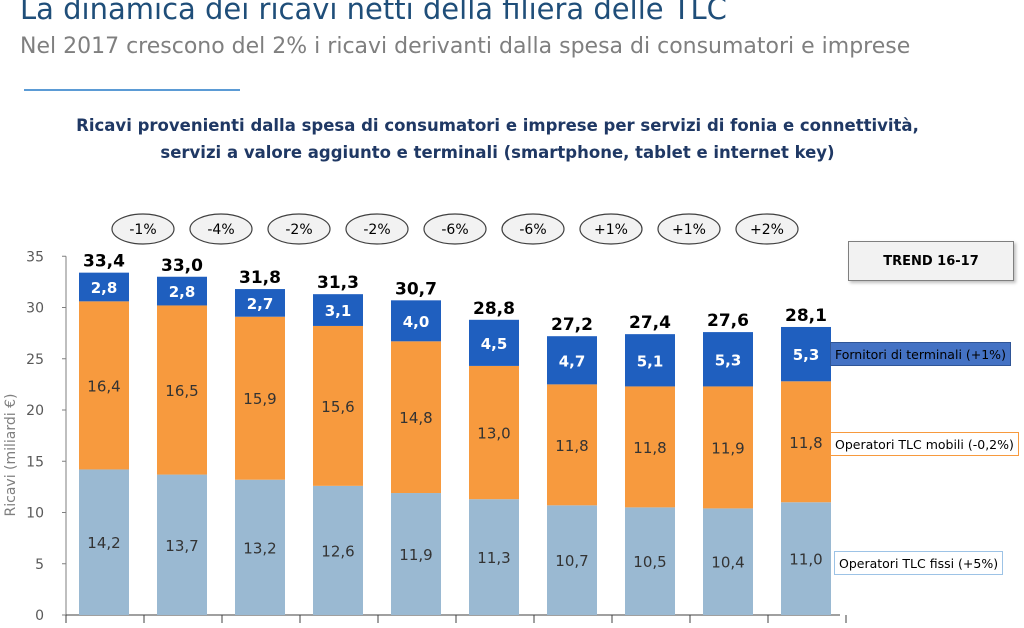  I want to click on bar-value-label-fissi: 10,5, so click(649, 562).